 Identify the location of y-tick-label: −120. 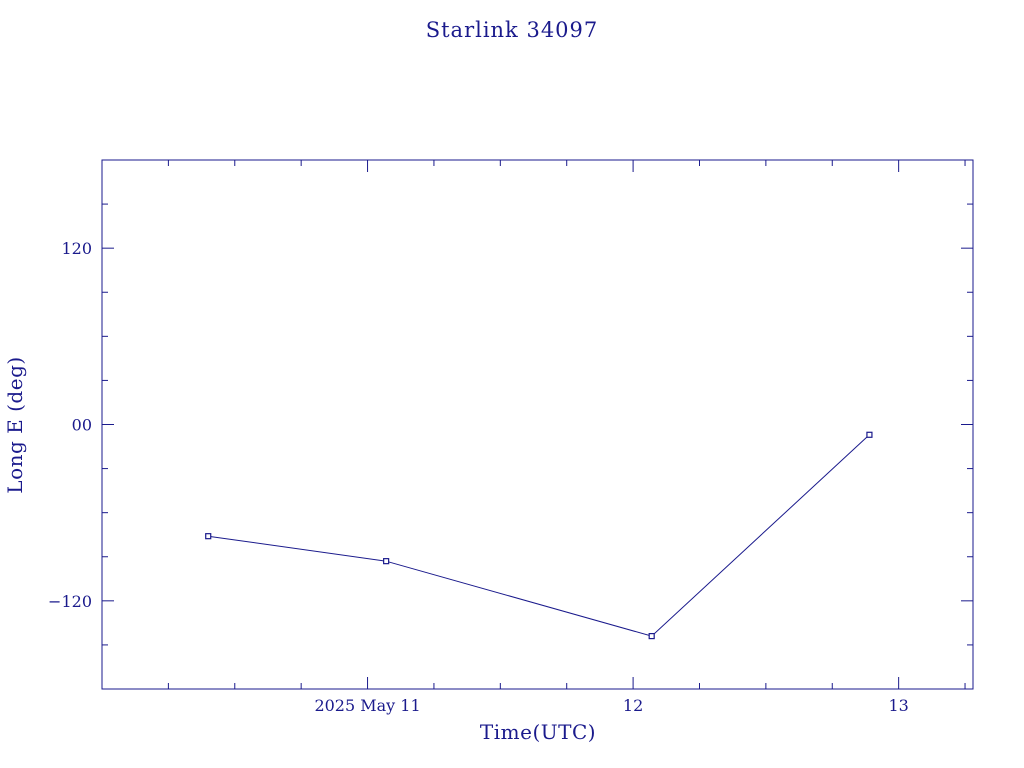
(70, 601).